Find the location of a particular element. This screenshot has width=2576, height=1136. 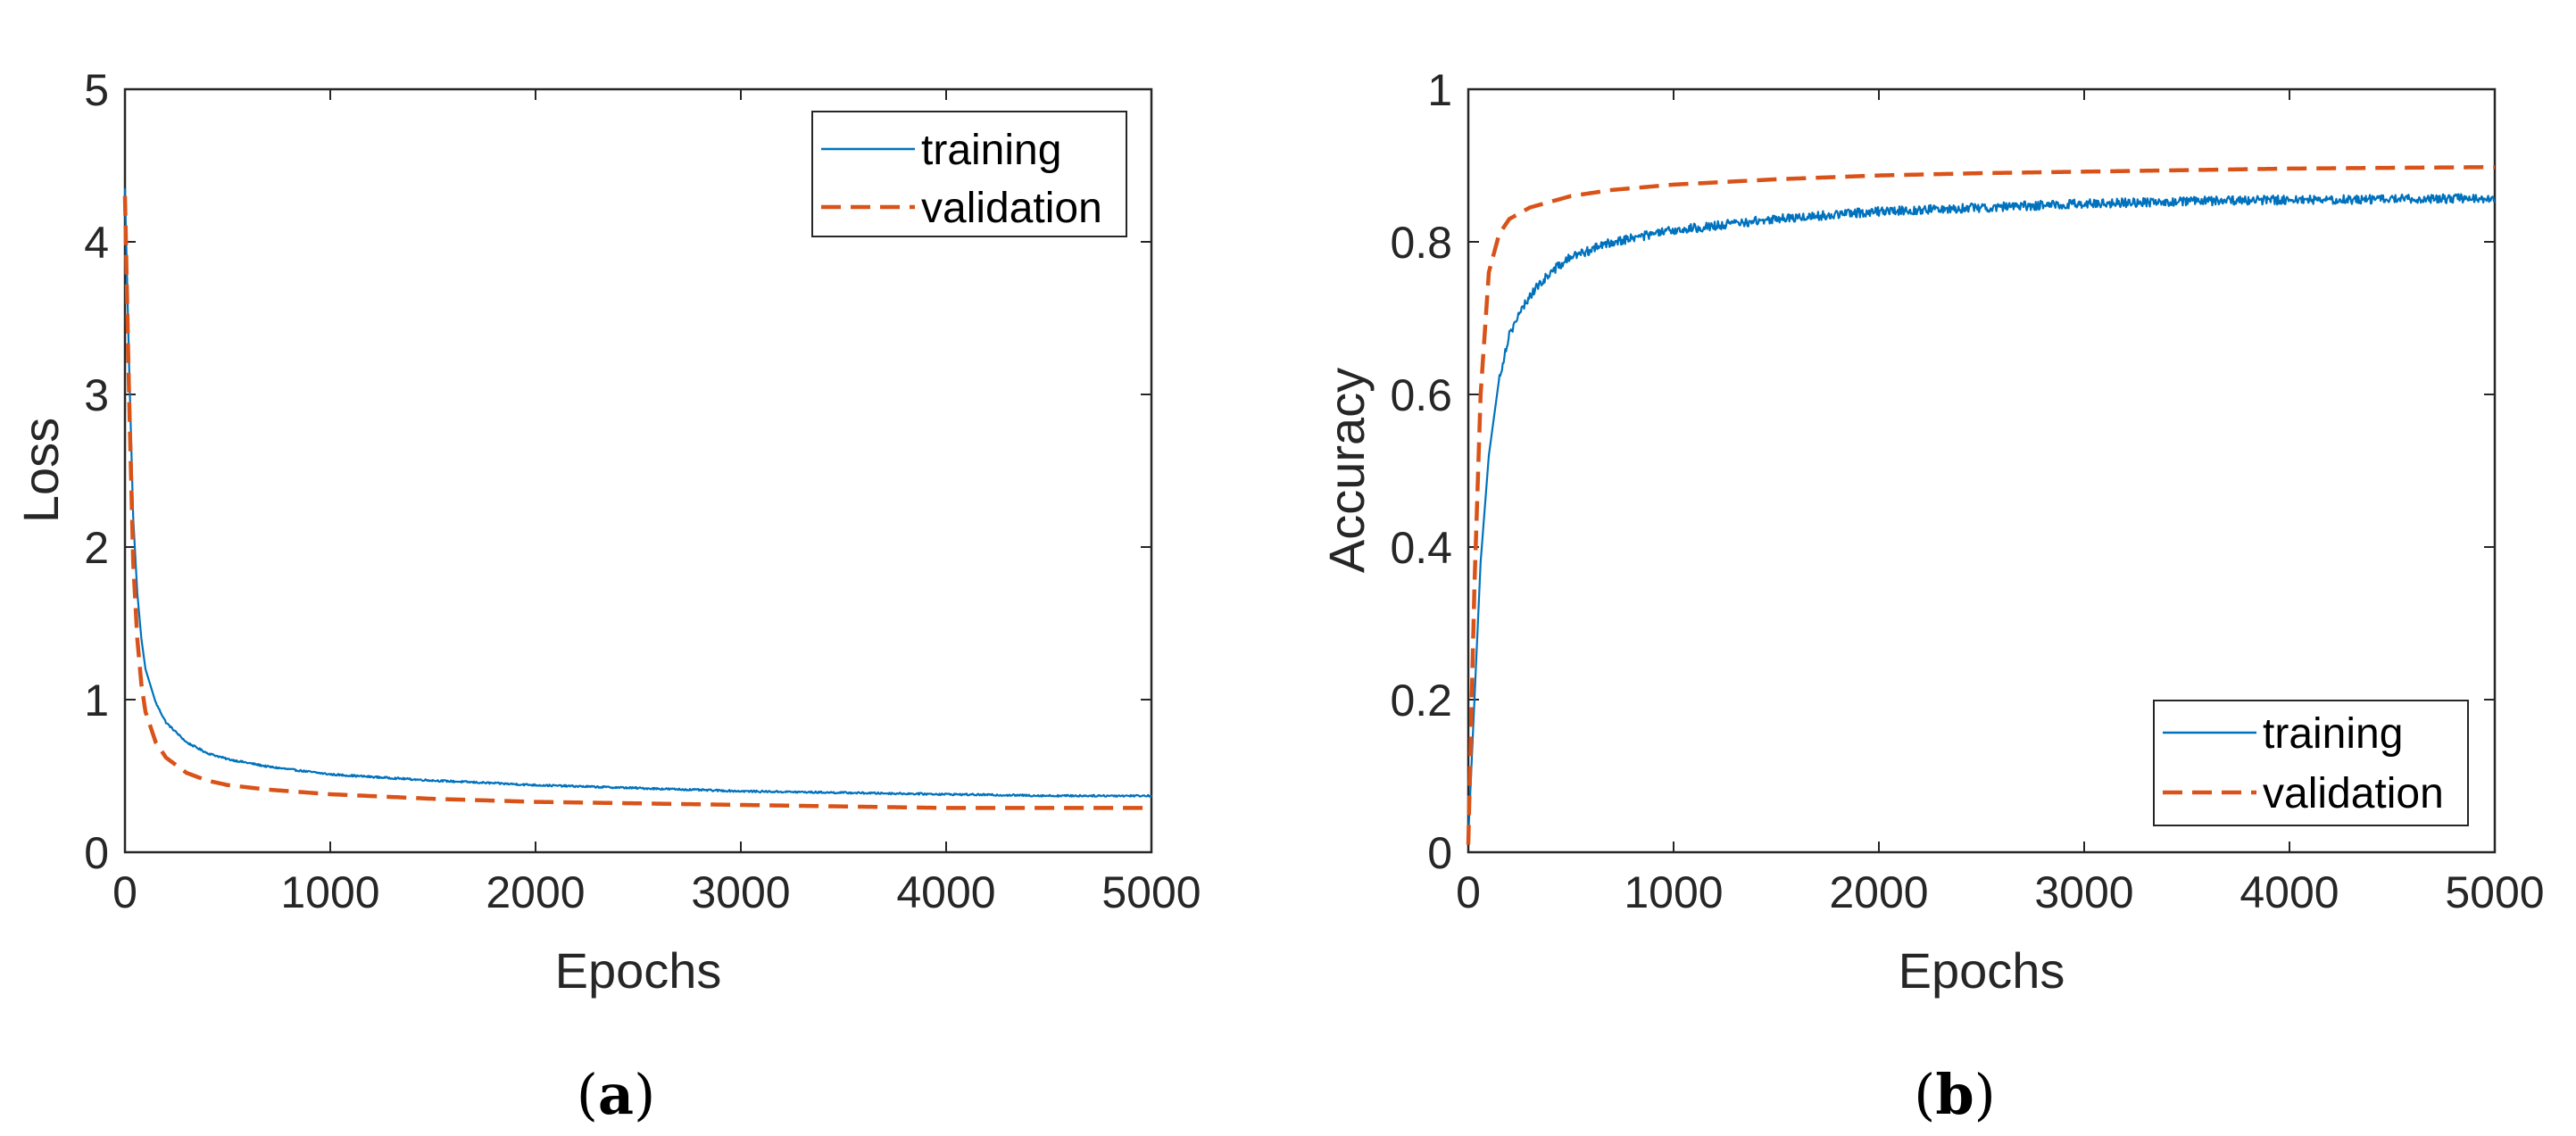

panel-b-legend: training validation is located at coordinates (2311, 763).